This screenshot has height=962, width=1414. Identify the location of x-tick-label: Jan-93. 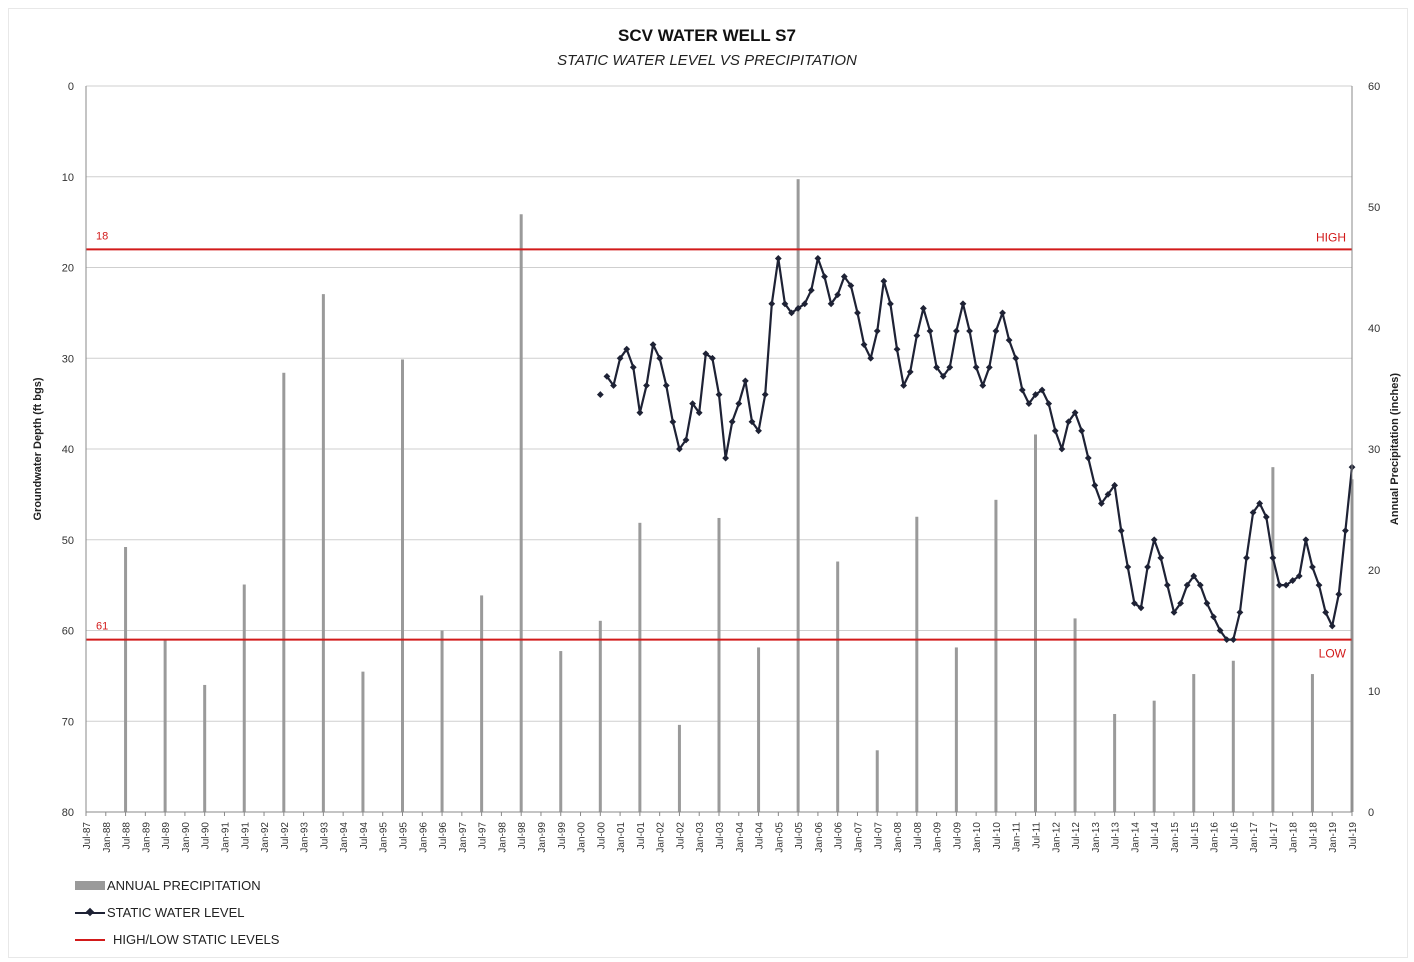
(305, 837).